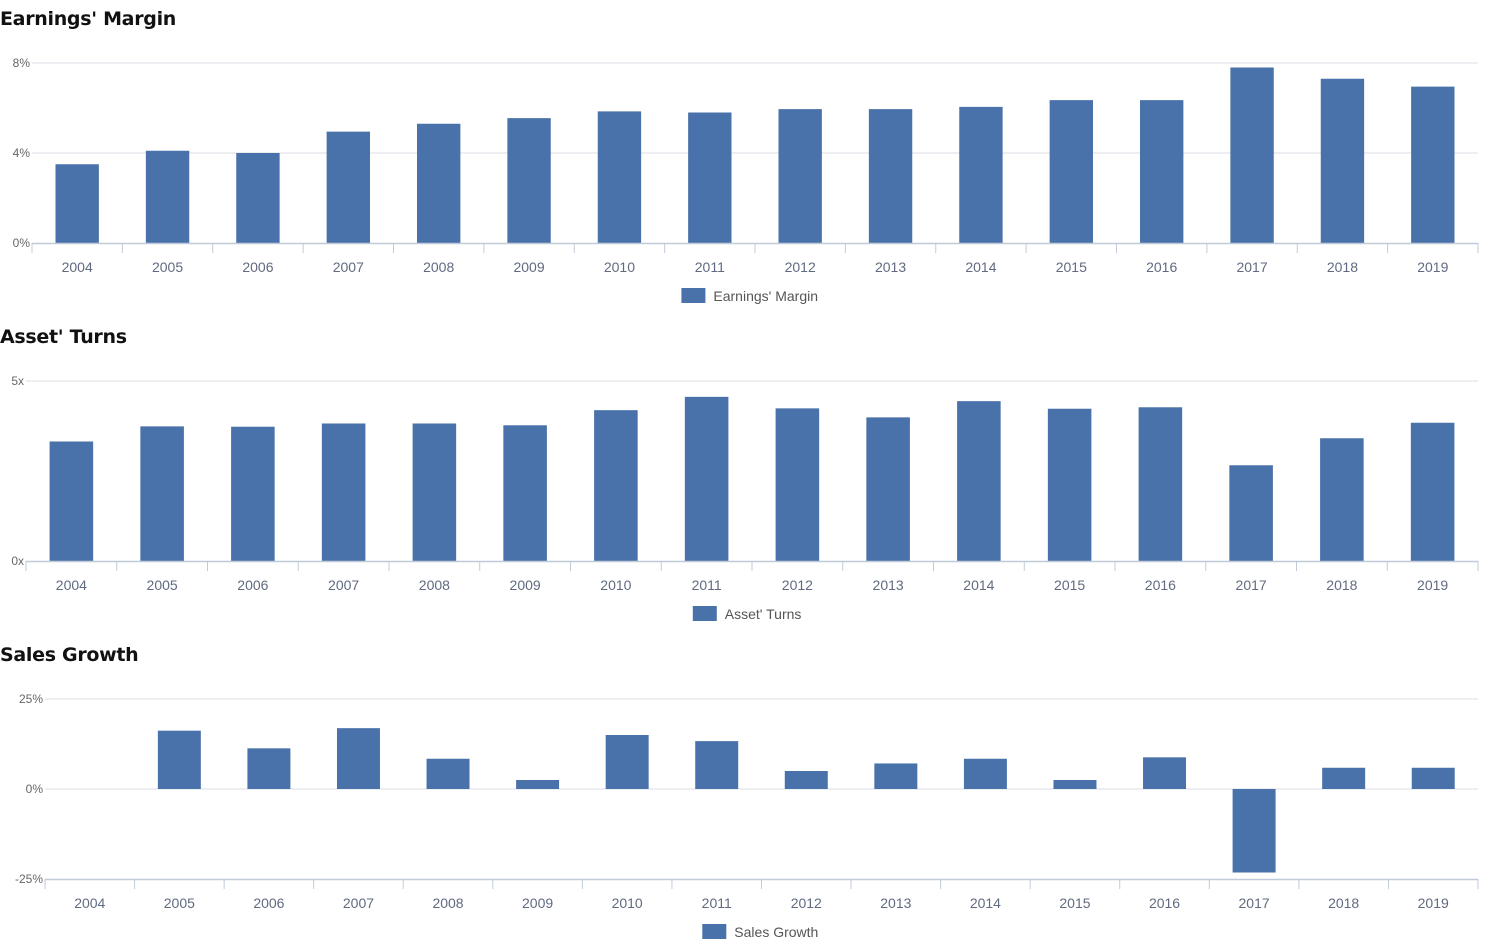 This screenshot has height=945, width=1485. Describe the element at coordinates (69, 655) in the screenshot. I see `sales-growth-title: Sales Growth` at that location.